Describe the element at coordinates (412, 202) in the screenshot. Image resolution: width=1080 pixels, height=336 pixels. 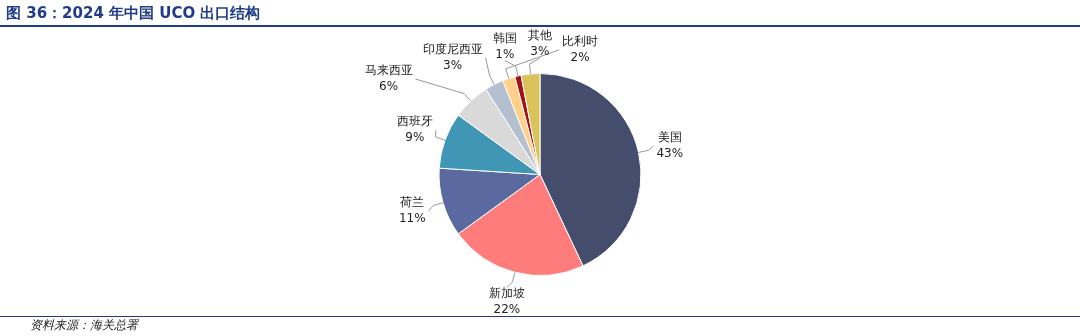
I see `slice-label: 荷兰` at that location.